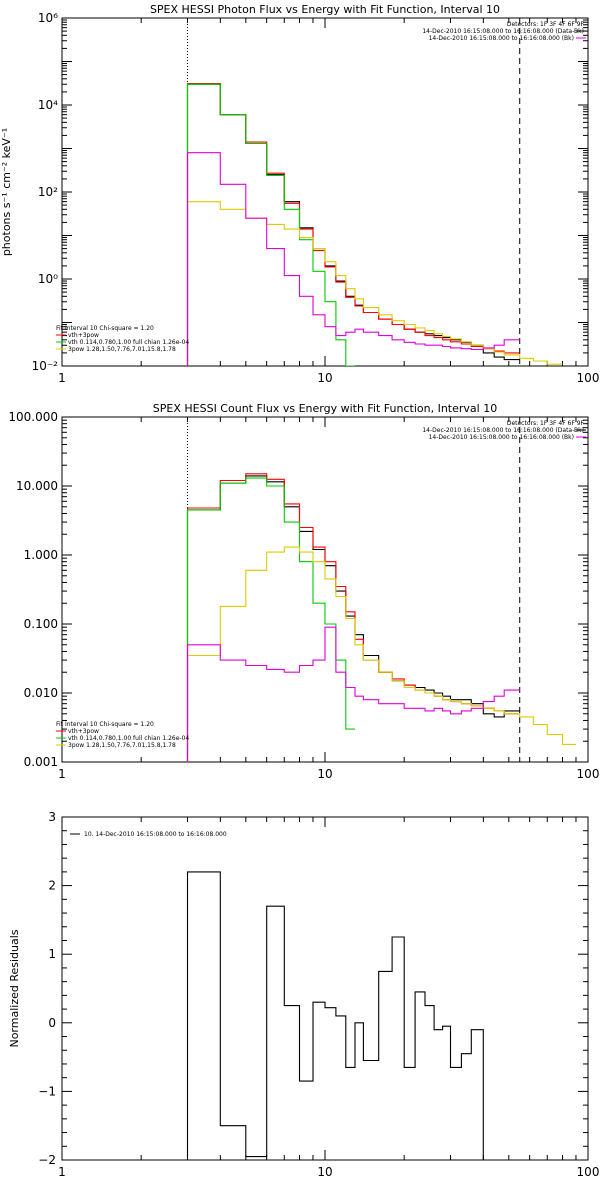  I want to click on y-tick-label: 0.010, so click(41, 693).